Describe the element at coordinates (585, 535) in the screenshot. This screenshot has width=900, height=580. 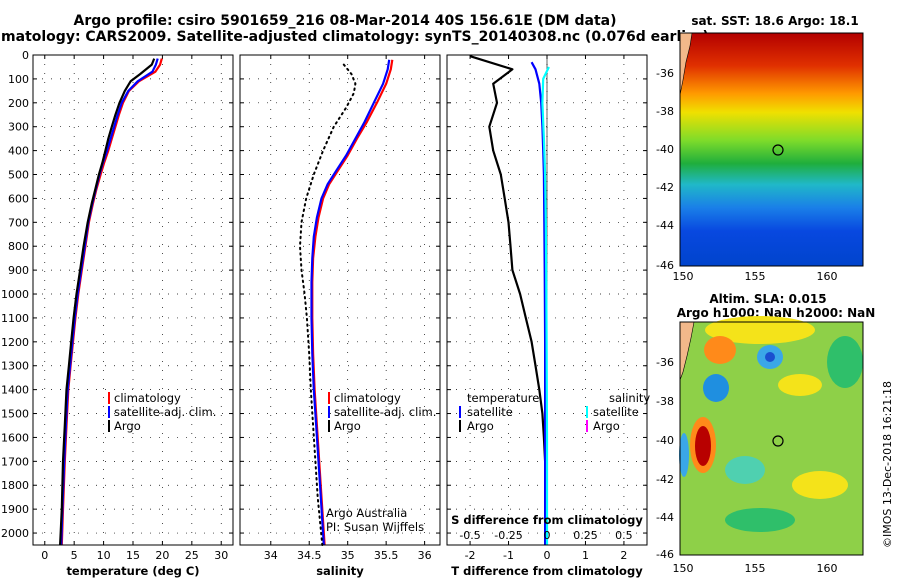
I see `s-xtick-label: 0.25` at that location.